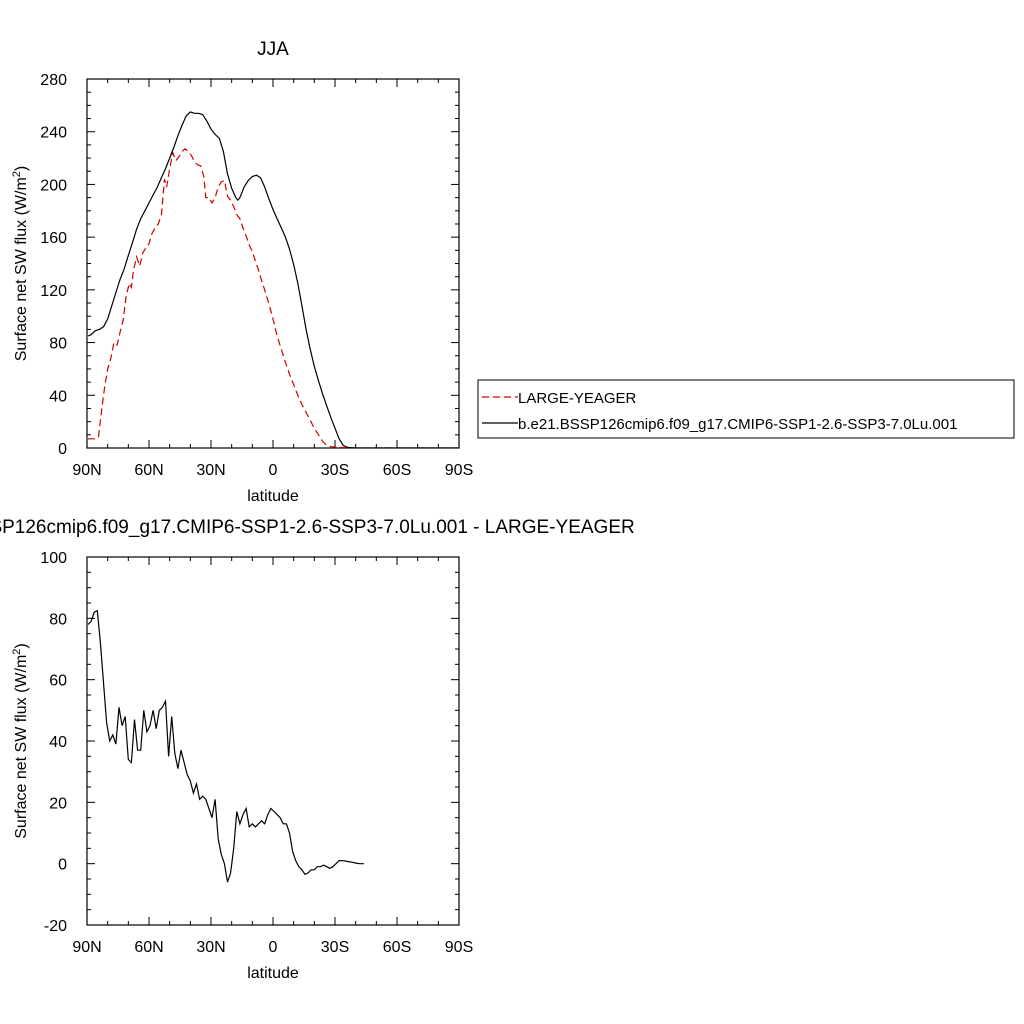 This screenshot has height=1024, width=1024. I want to click on y-tick-label: 120, so click(53, 291).